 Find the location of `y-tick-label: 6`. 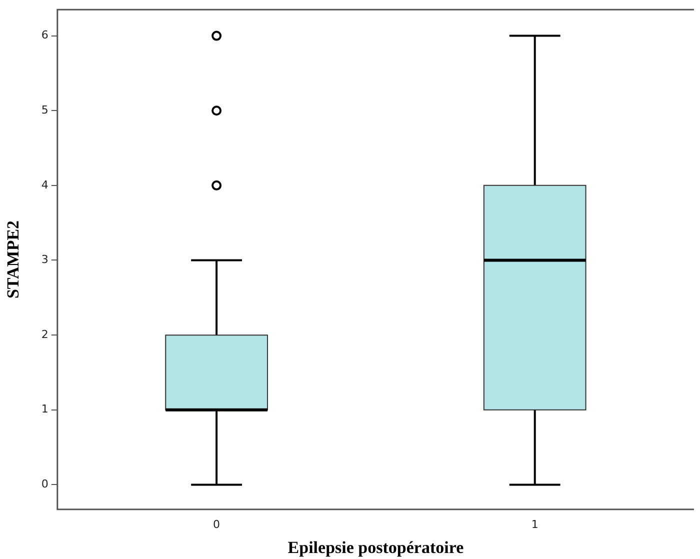

y-tick-label: 6 is located at coordinates (44, 35).